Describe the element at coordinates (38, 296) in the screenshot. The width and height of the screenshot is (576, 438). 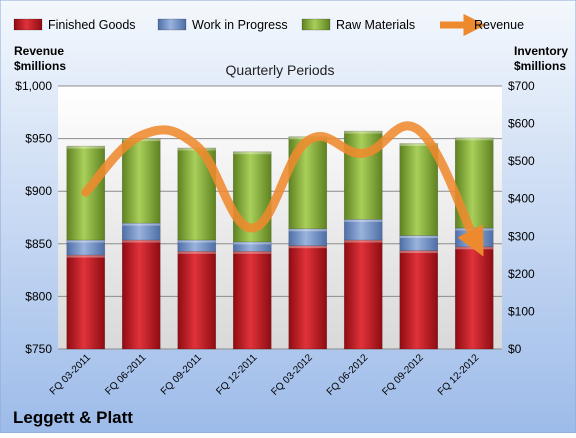
I see `left-tick-label: $800` at that location.